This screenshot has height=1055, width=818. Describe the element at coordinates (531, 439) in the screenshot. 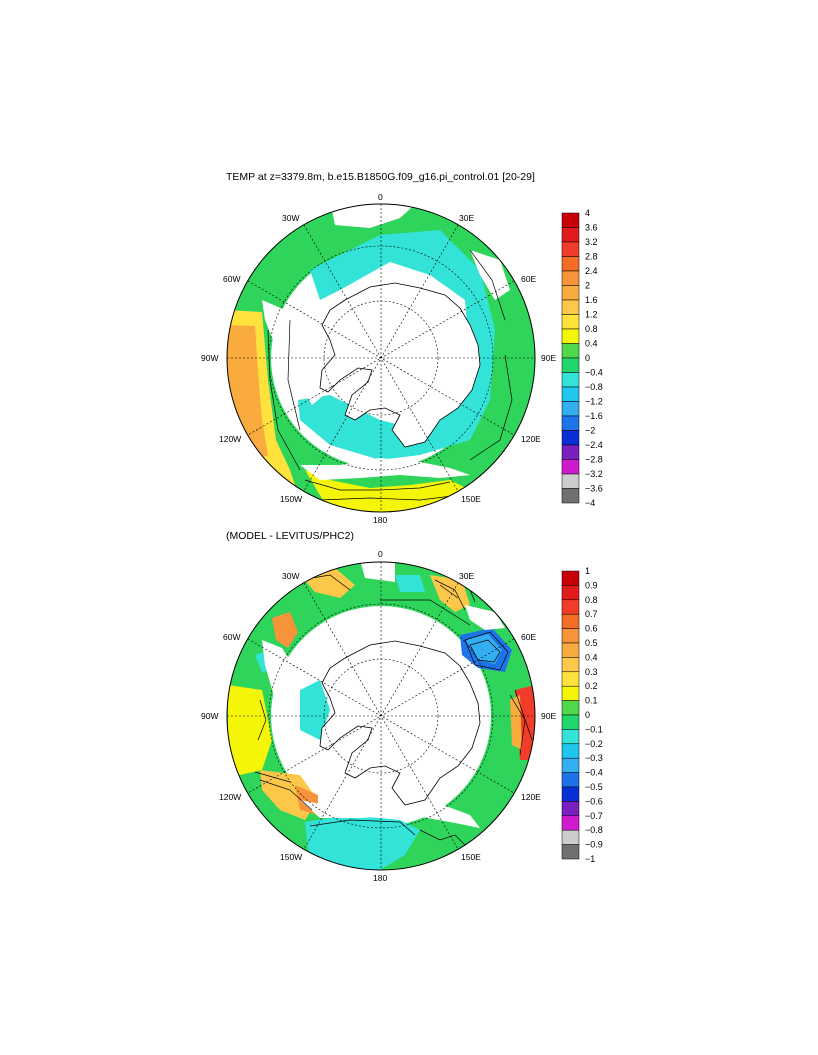

I see `top-lon-label-120e: 120E` at that location.